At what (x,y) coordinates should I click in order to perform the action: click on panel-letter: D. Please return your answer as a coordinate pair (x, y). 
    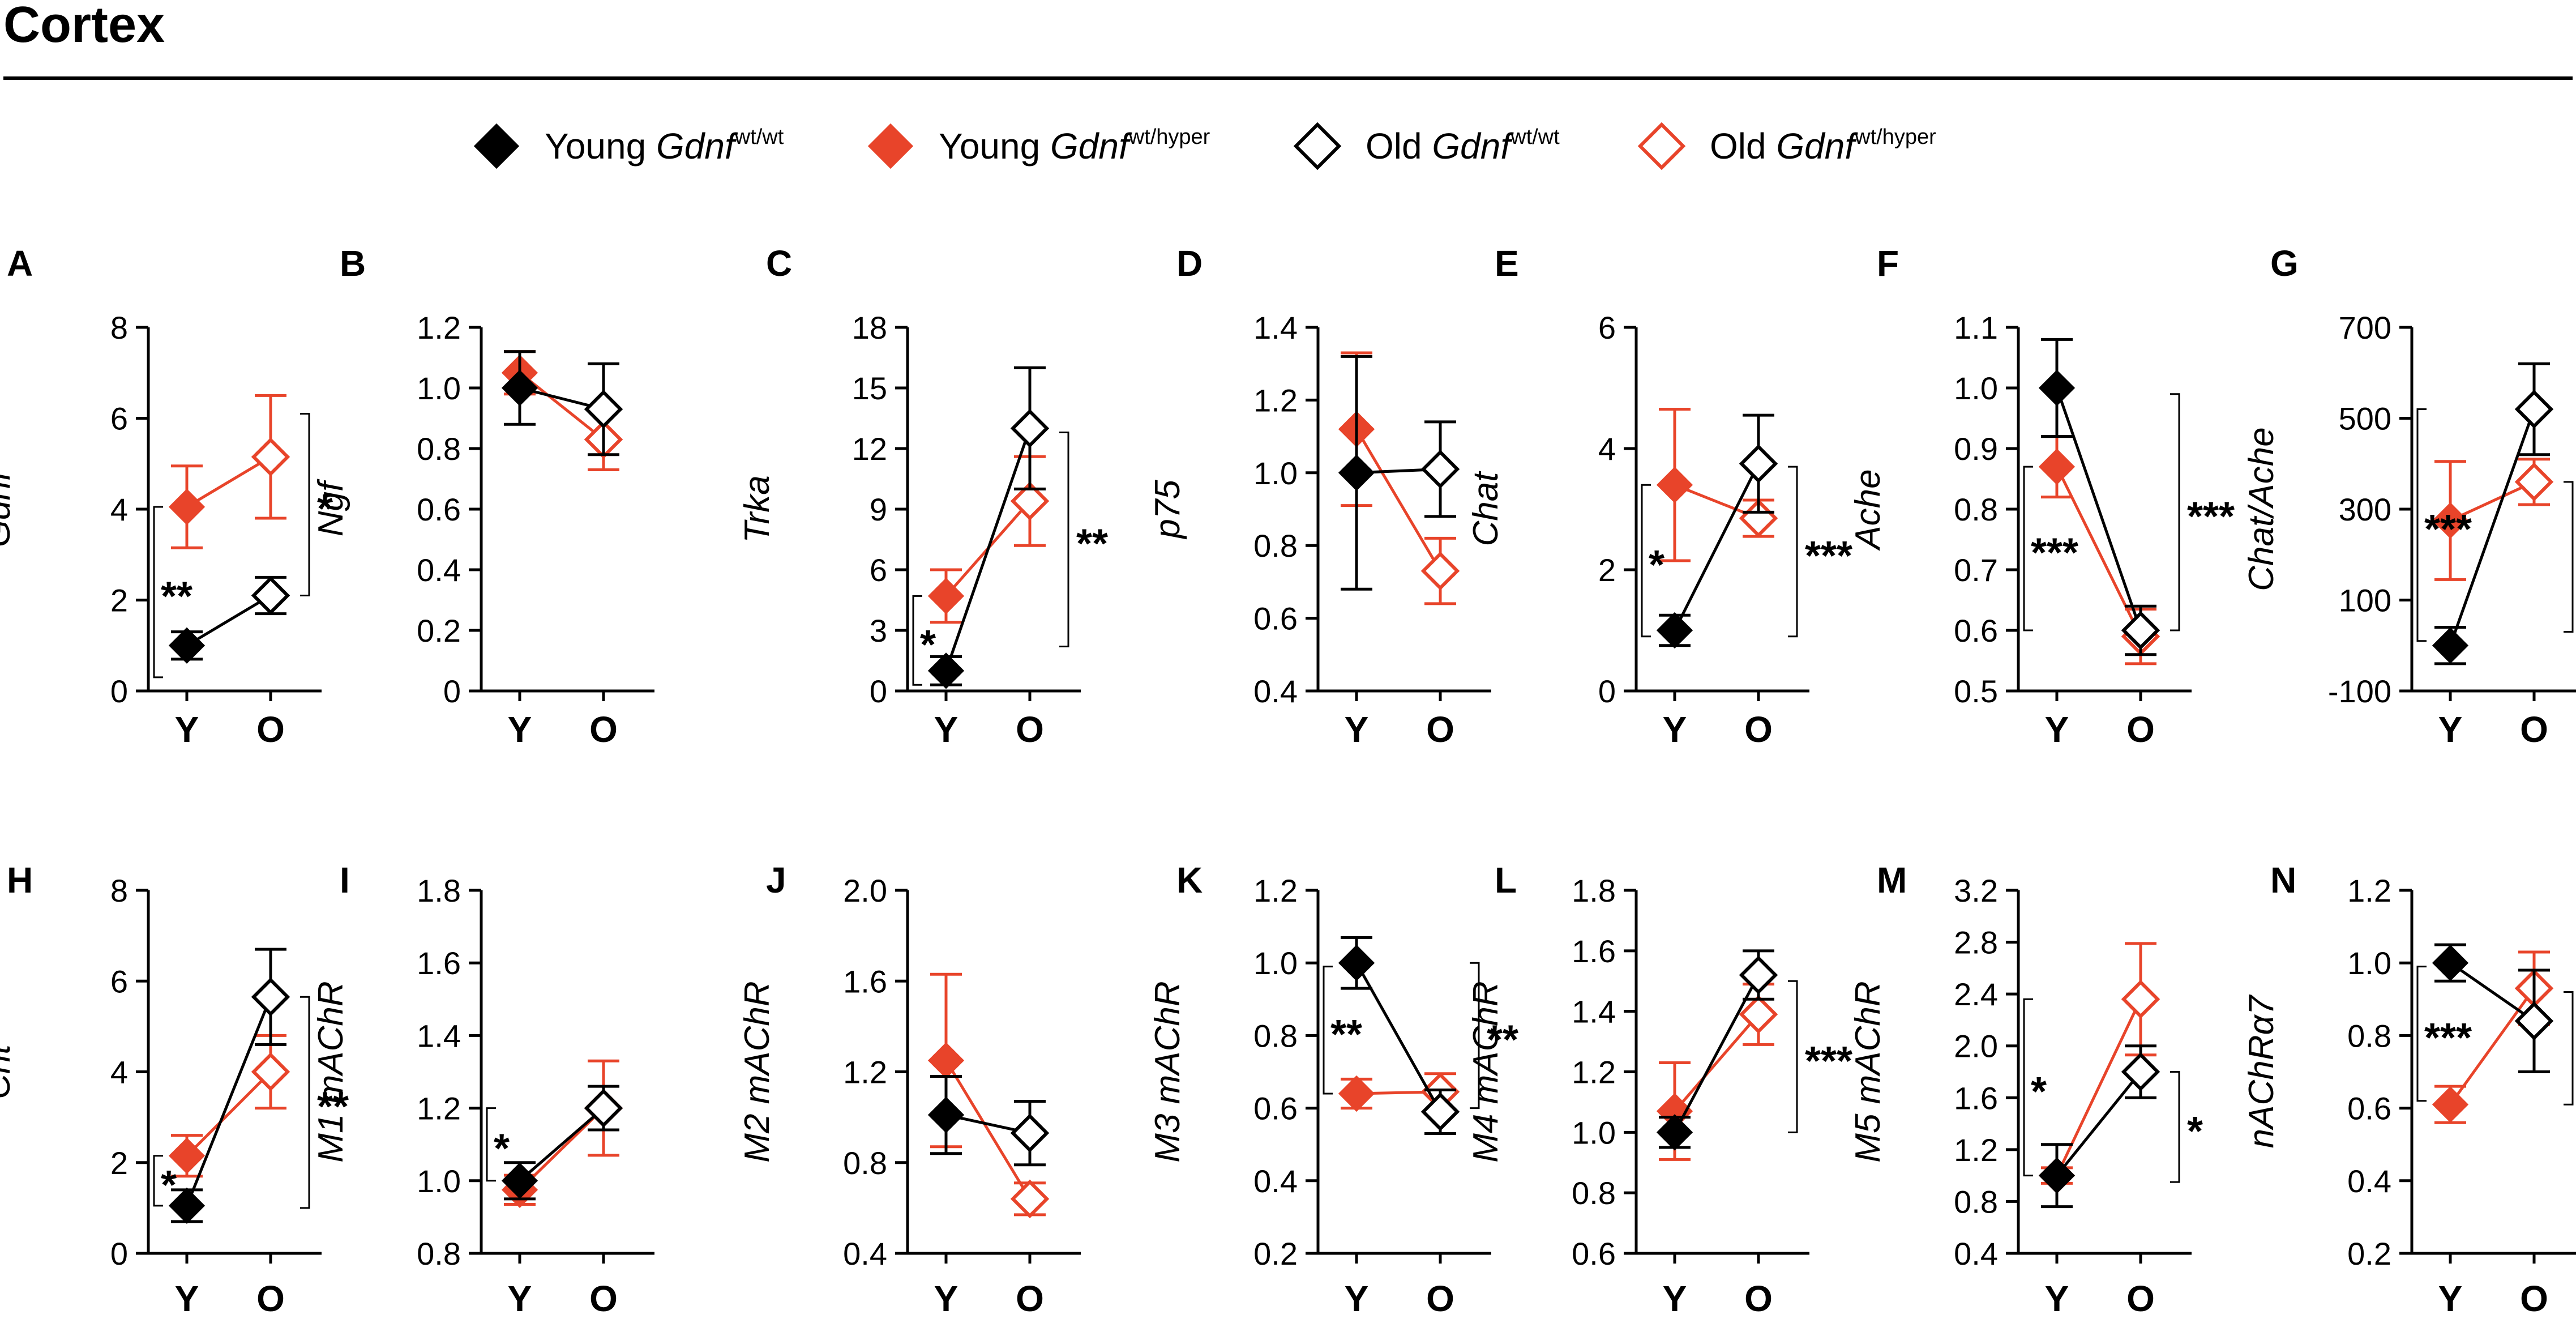
    Looking at the image, I should click on (1189, 263).